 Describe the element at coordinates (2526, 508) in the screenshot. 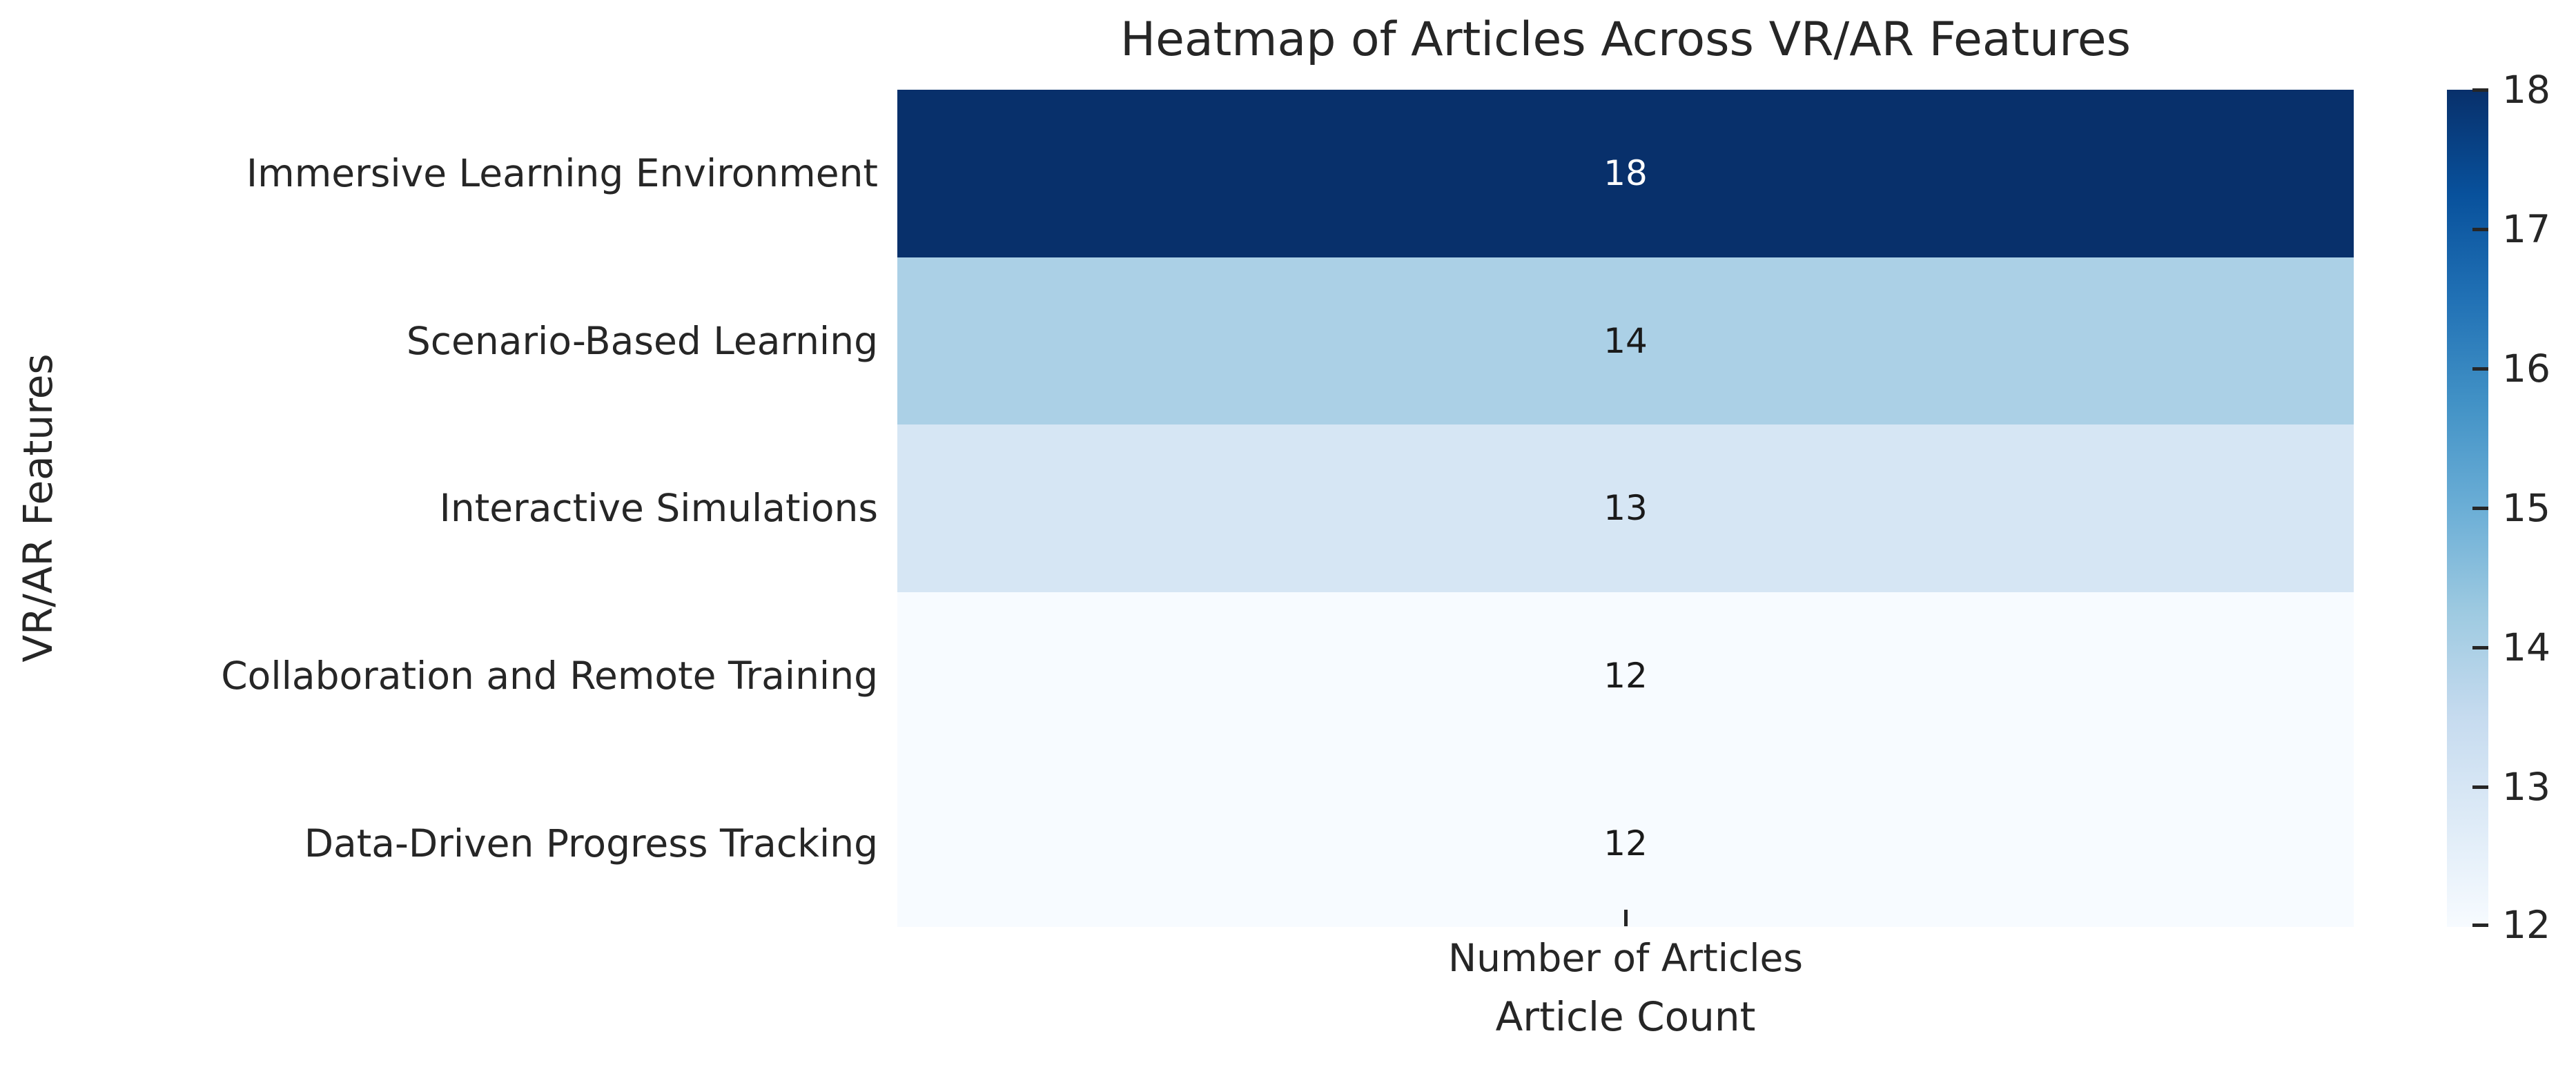

I see `colorbar-tick-label: 15` at that location.